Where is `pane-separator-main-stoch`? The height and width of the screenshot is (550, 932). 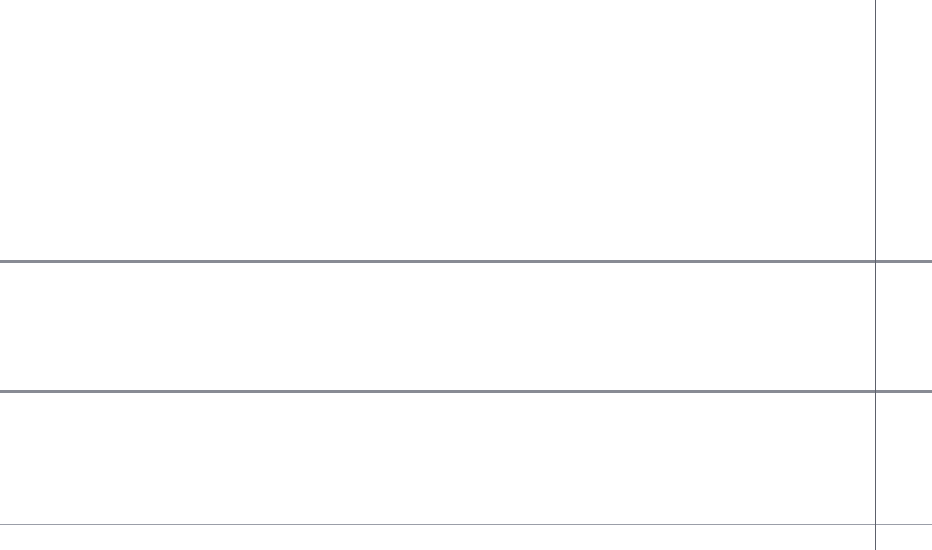
pane-separator-main-stoch is located at coordinates (466, 261).